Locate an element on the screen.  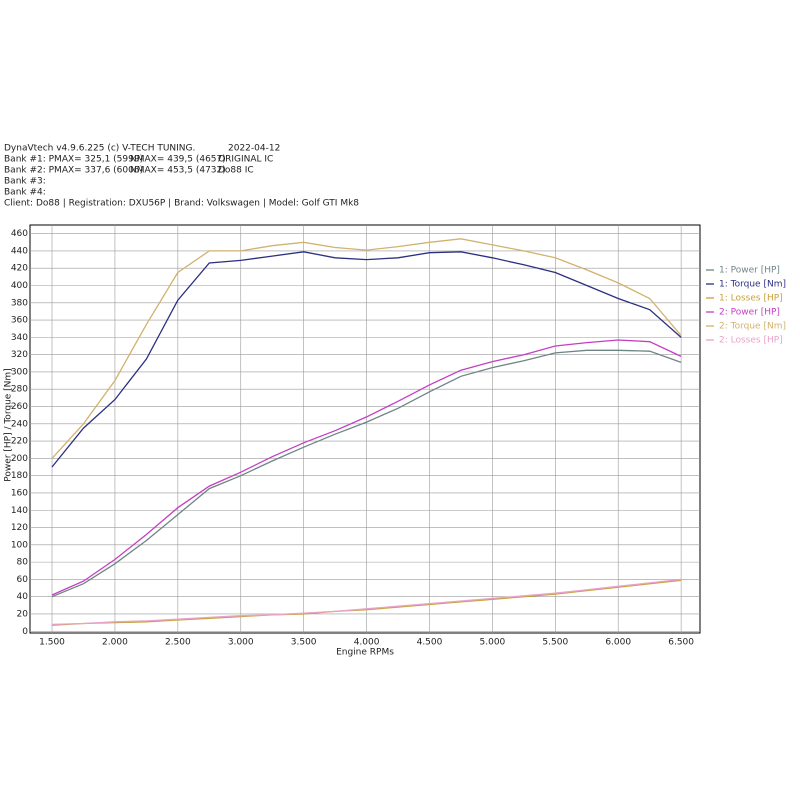
bank-info: Bank #1: PMAX= 325,1 (5999) is located at coordinates (73, 160).